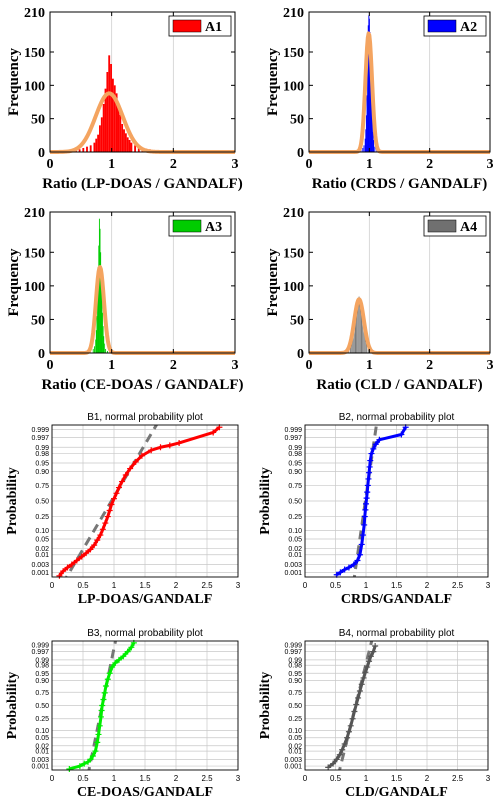 Image resolution: width=500 pixels, height=796 pixels. What do you see at coordinates (145, 790) in the screenshot?
I see `x-axis-label: CE-DOAS/GANDALF` at bounding box center [145, 790].